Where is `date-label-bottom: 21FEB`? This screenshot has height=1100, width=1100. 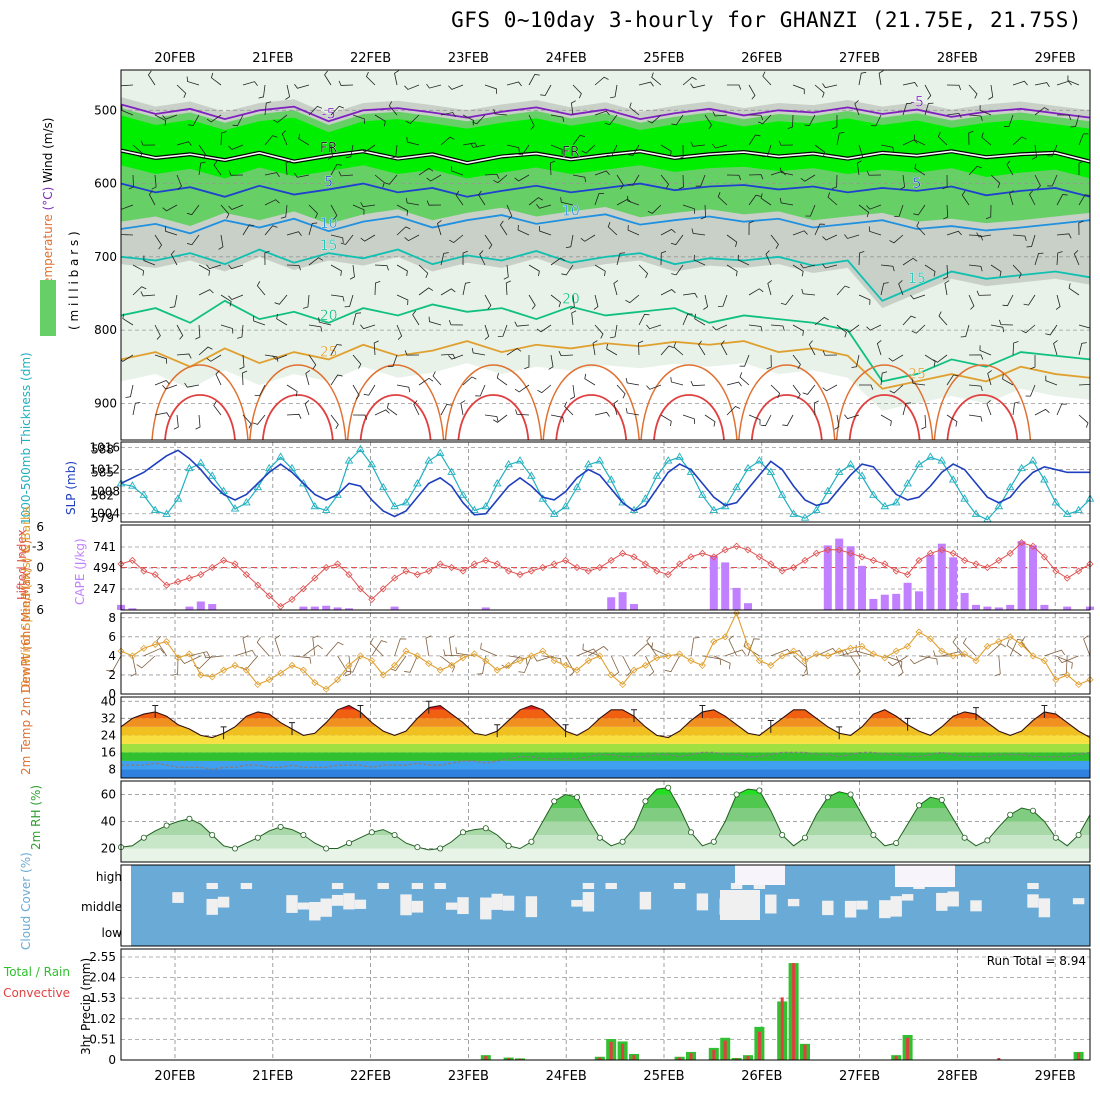
date-label-bottom: 21FEB is located at coordinates (272, 1076).